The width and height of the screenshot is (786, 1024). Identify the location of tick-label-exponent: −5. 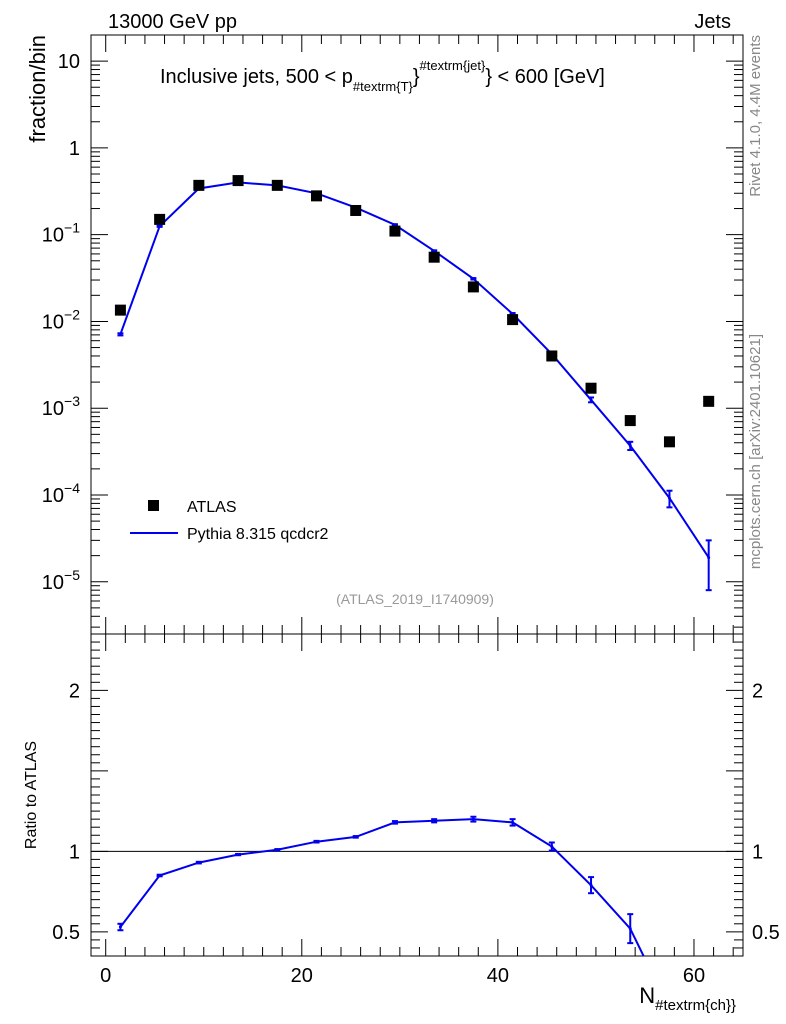
(72, 575).